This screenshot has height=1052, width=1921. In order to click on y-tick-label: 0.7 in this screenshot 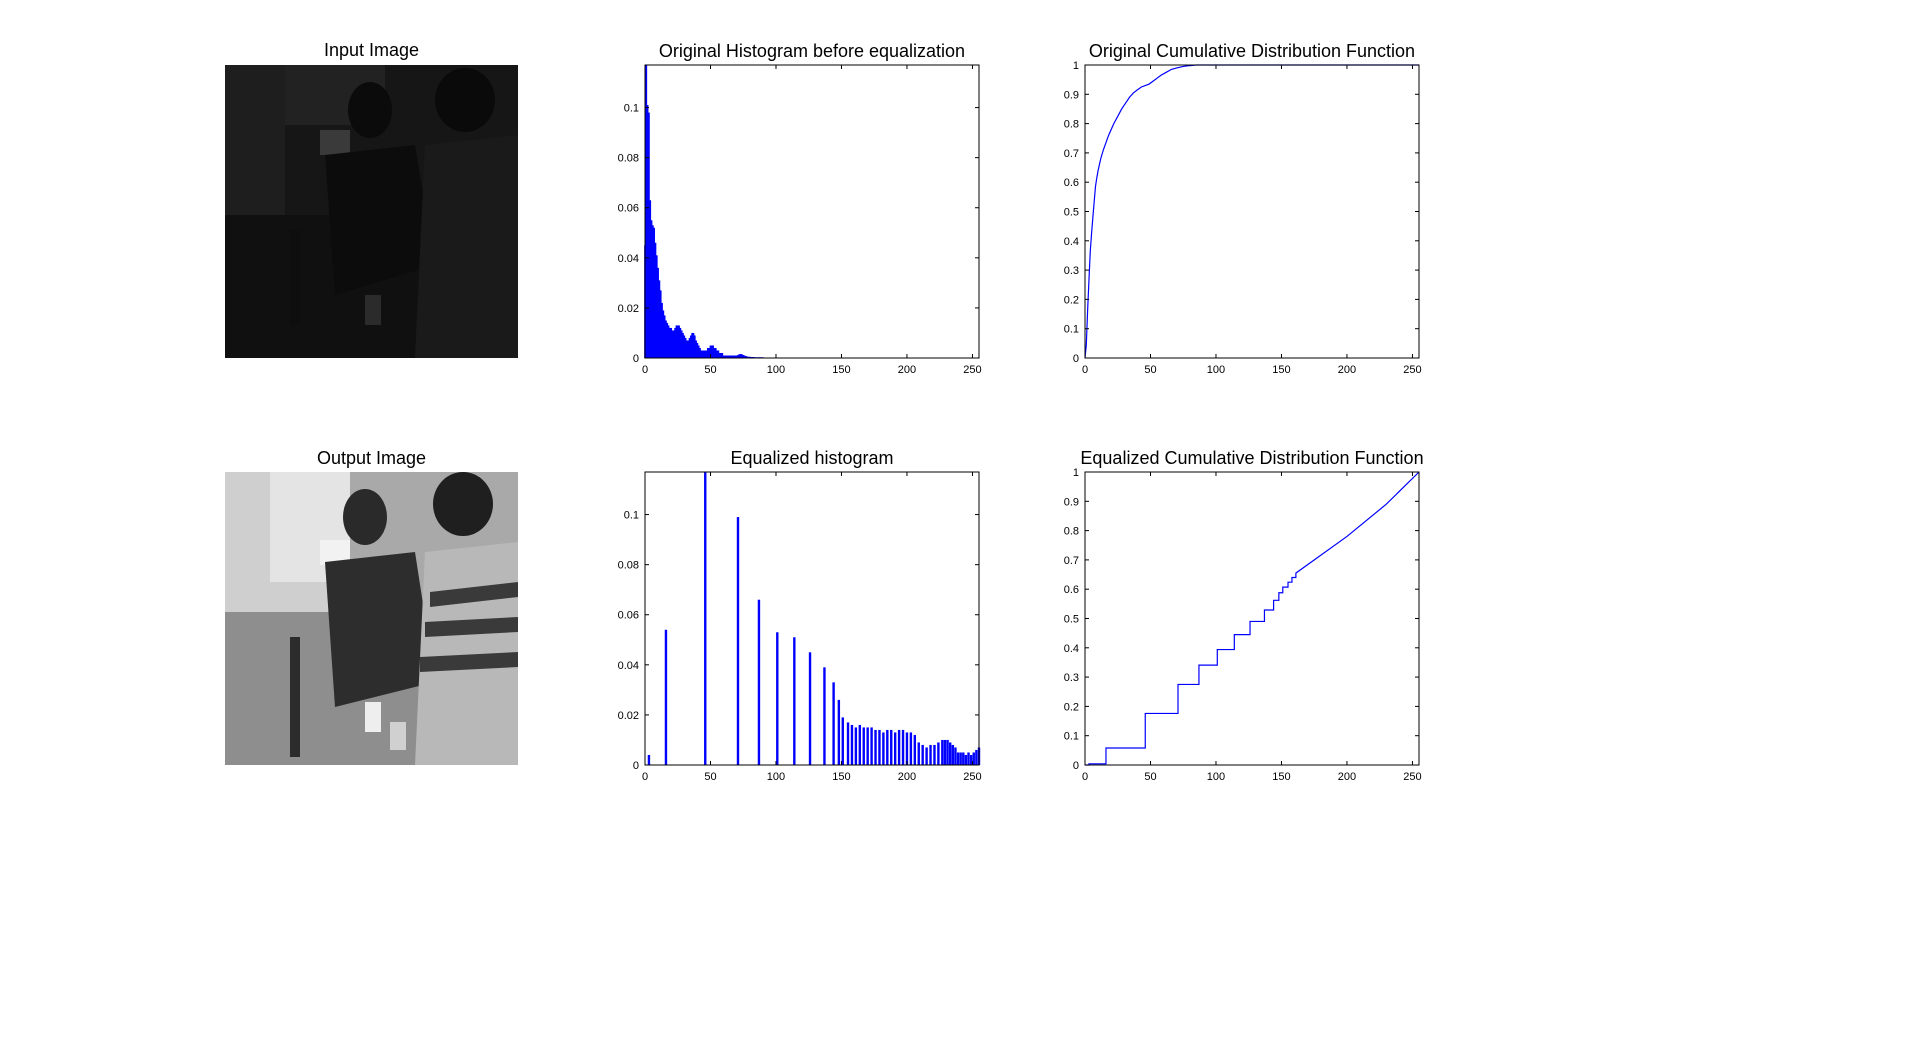, I will do `click(1071, 561)`.